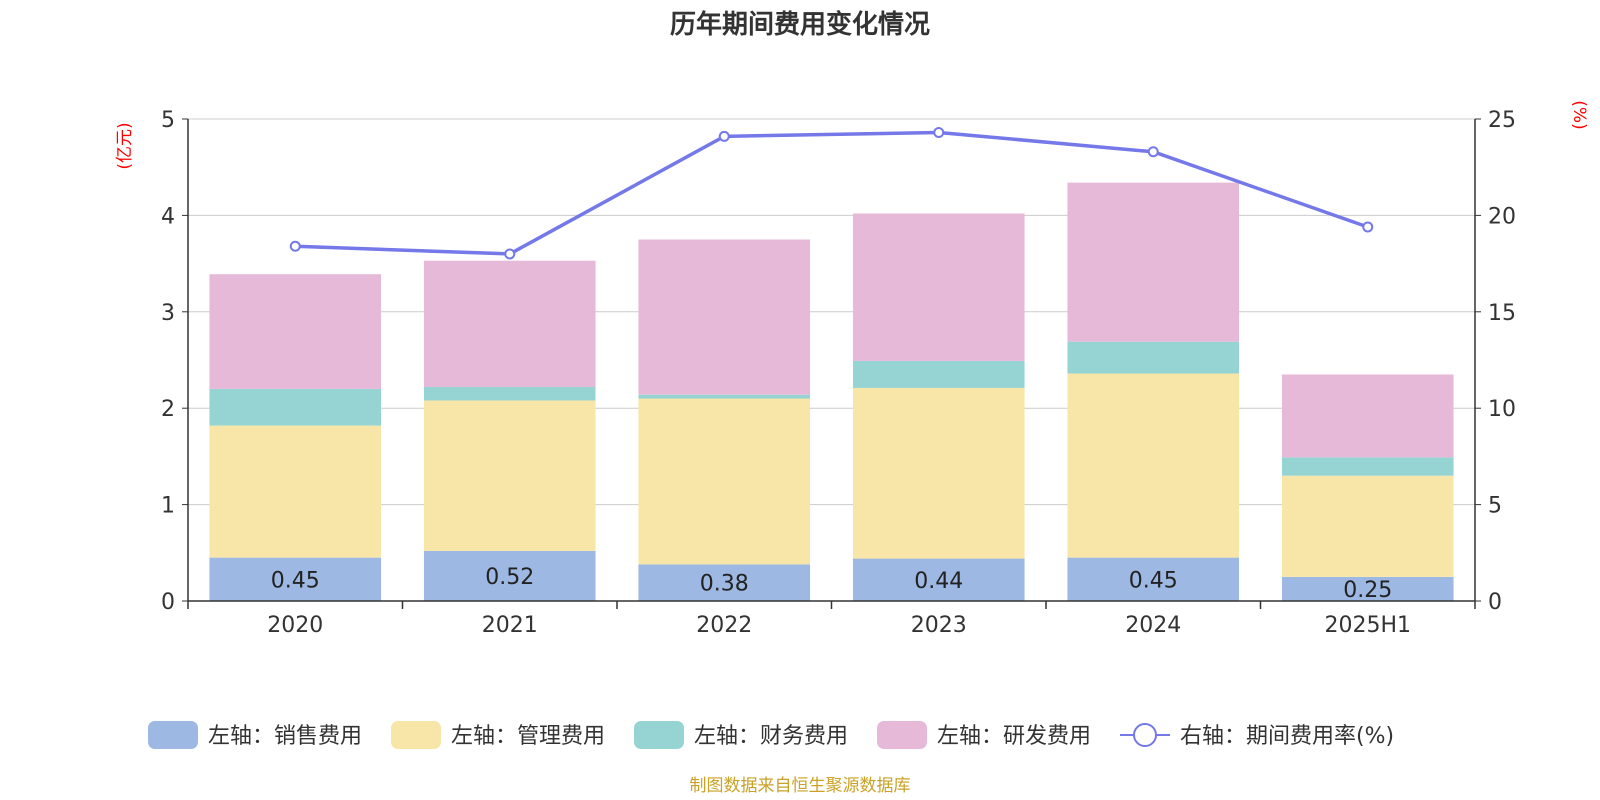  I want to click on right-axis-tick-label: 25, so click(1502, 120).